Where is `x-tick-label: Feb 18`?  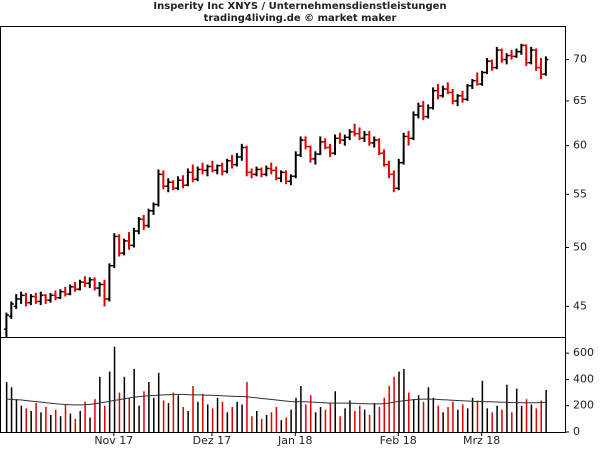 x-tick-label: Feb 18 is located at coordinates (398, 440).